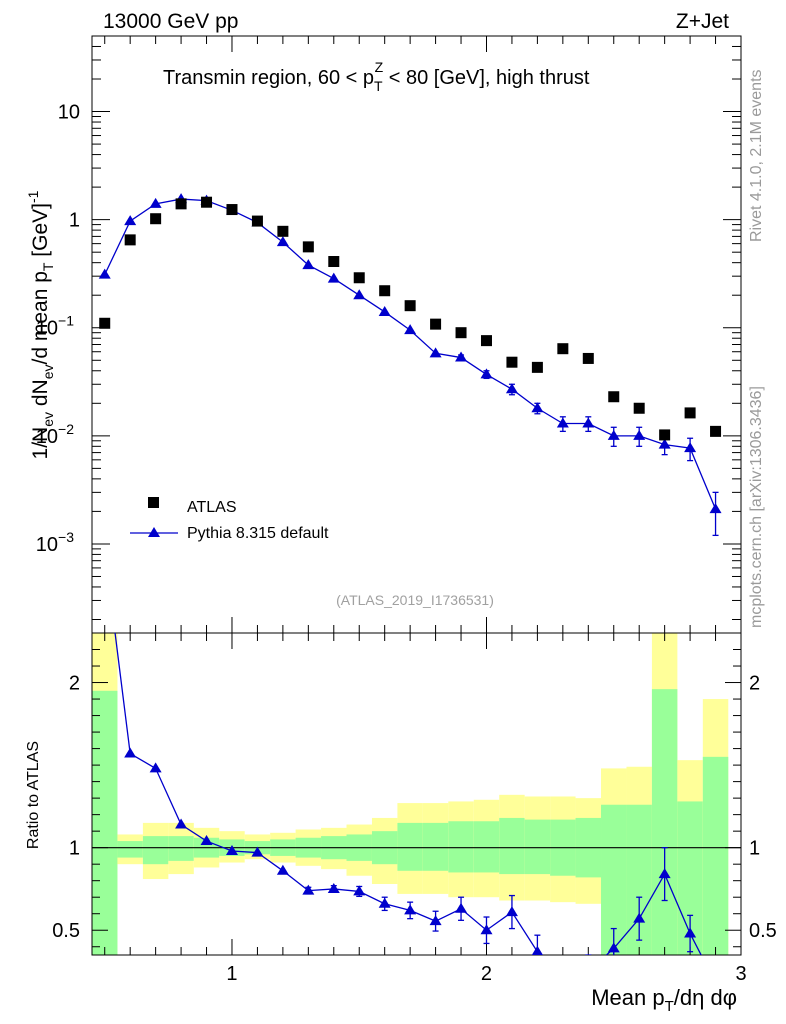 This screenshot has height=1024, width=786. What do you see at coordinates (231, 974) in the screenshot?
I see `xtick-label: 1` at bounding box center [231, 974].